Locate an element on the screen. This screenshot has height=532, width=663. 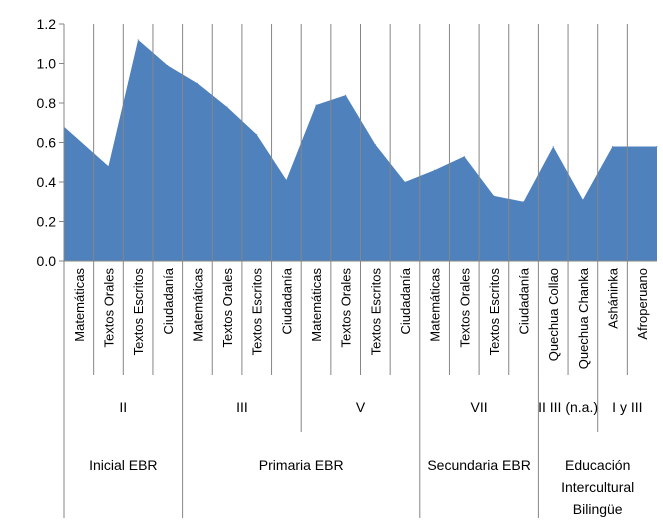
category-label: Quechua Collao is located at coordinates (553, 314).